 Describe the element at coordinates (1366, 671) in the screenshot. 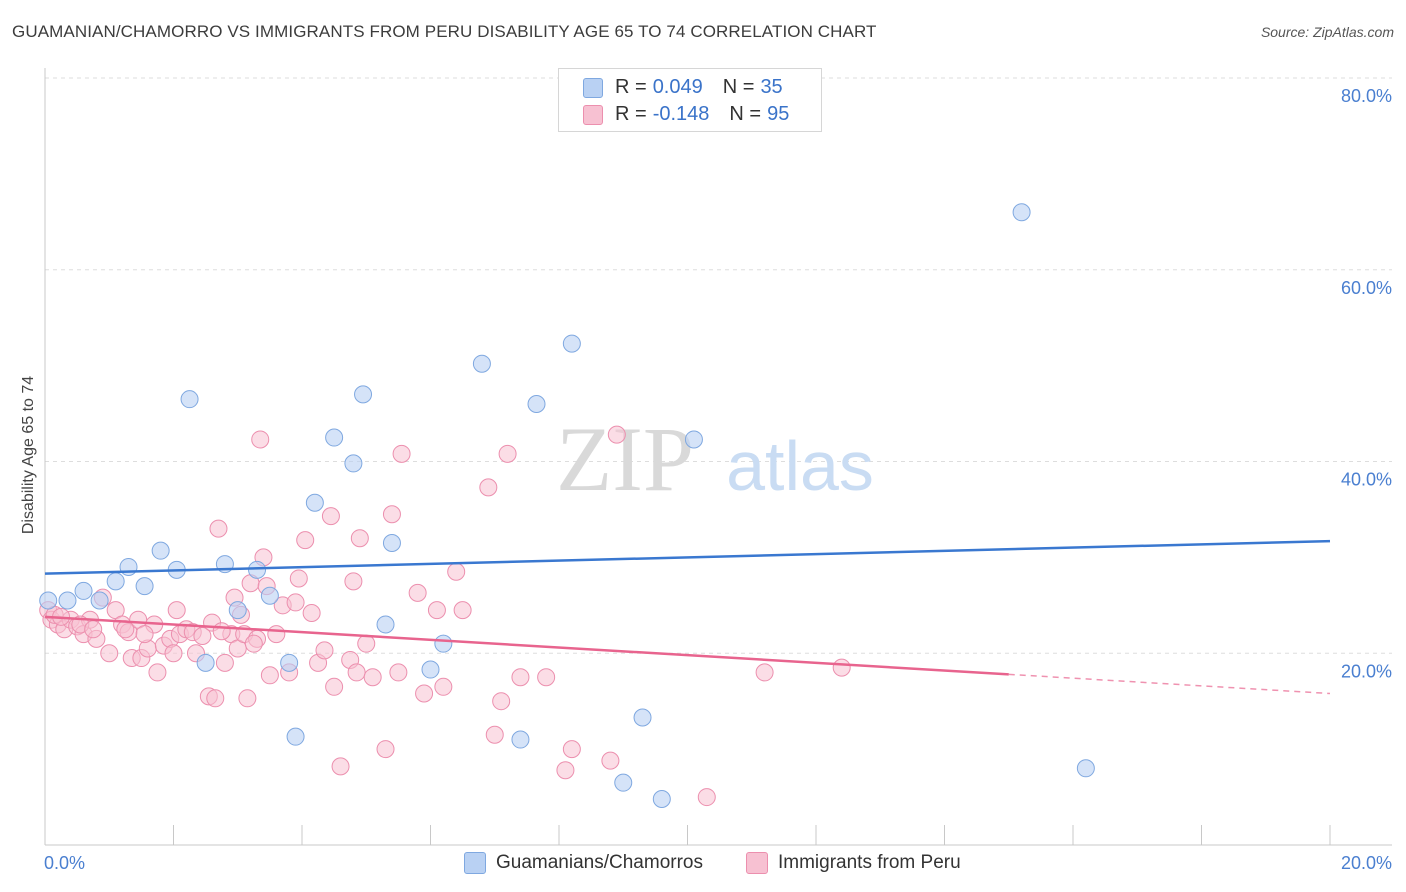

I see `y-tick-label: 20.0%` at that location.